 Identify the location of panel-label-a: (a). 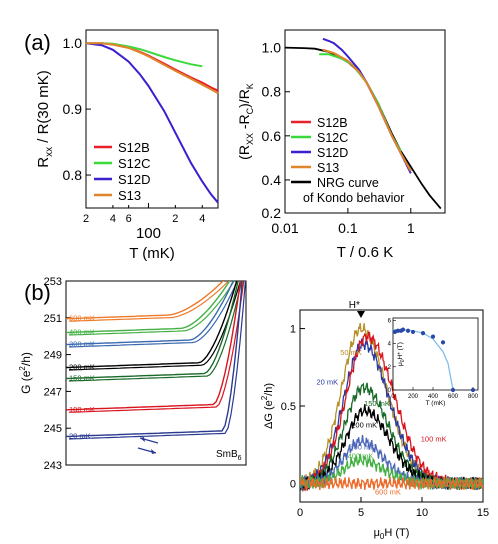
(37, 42).